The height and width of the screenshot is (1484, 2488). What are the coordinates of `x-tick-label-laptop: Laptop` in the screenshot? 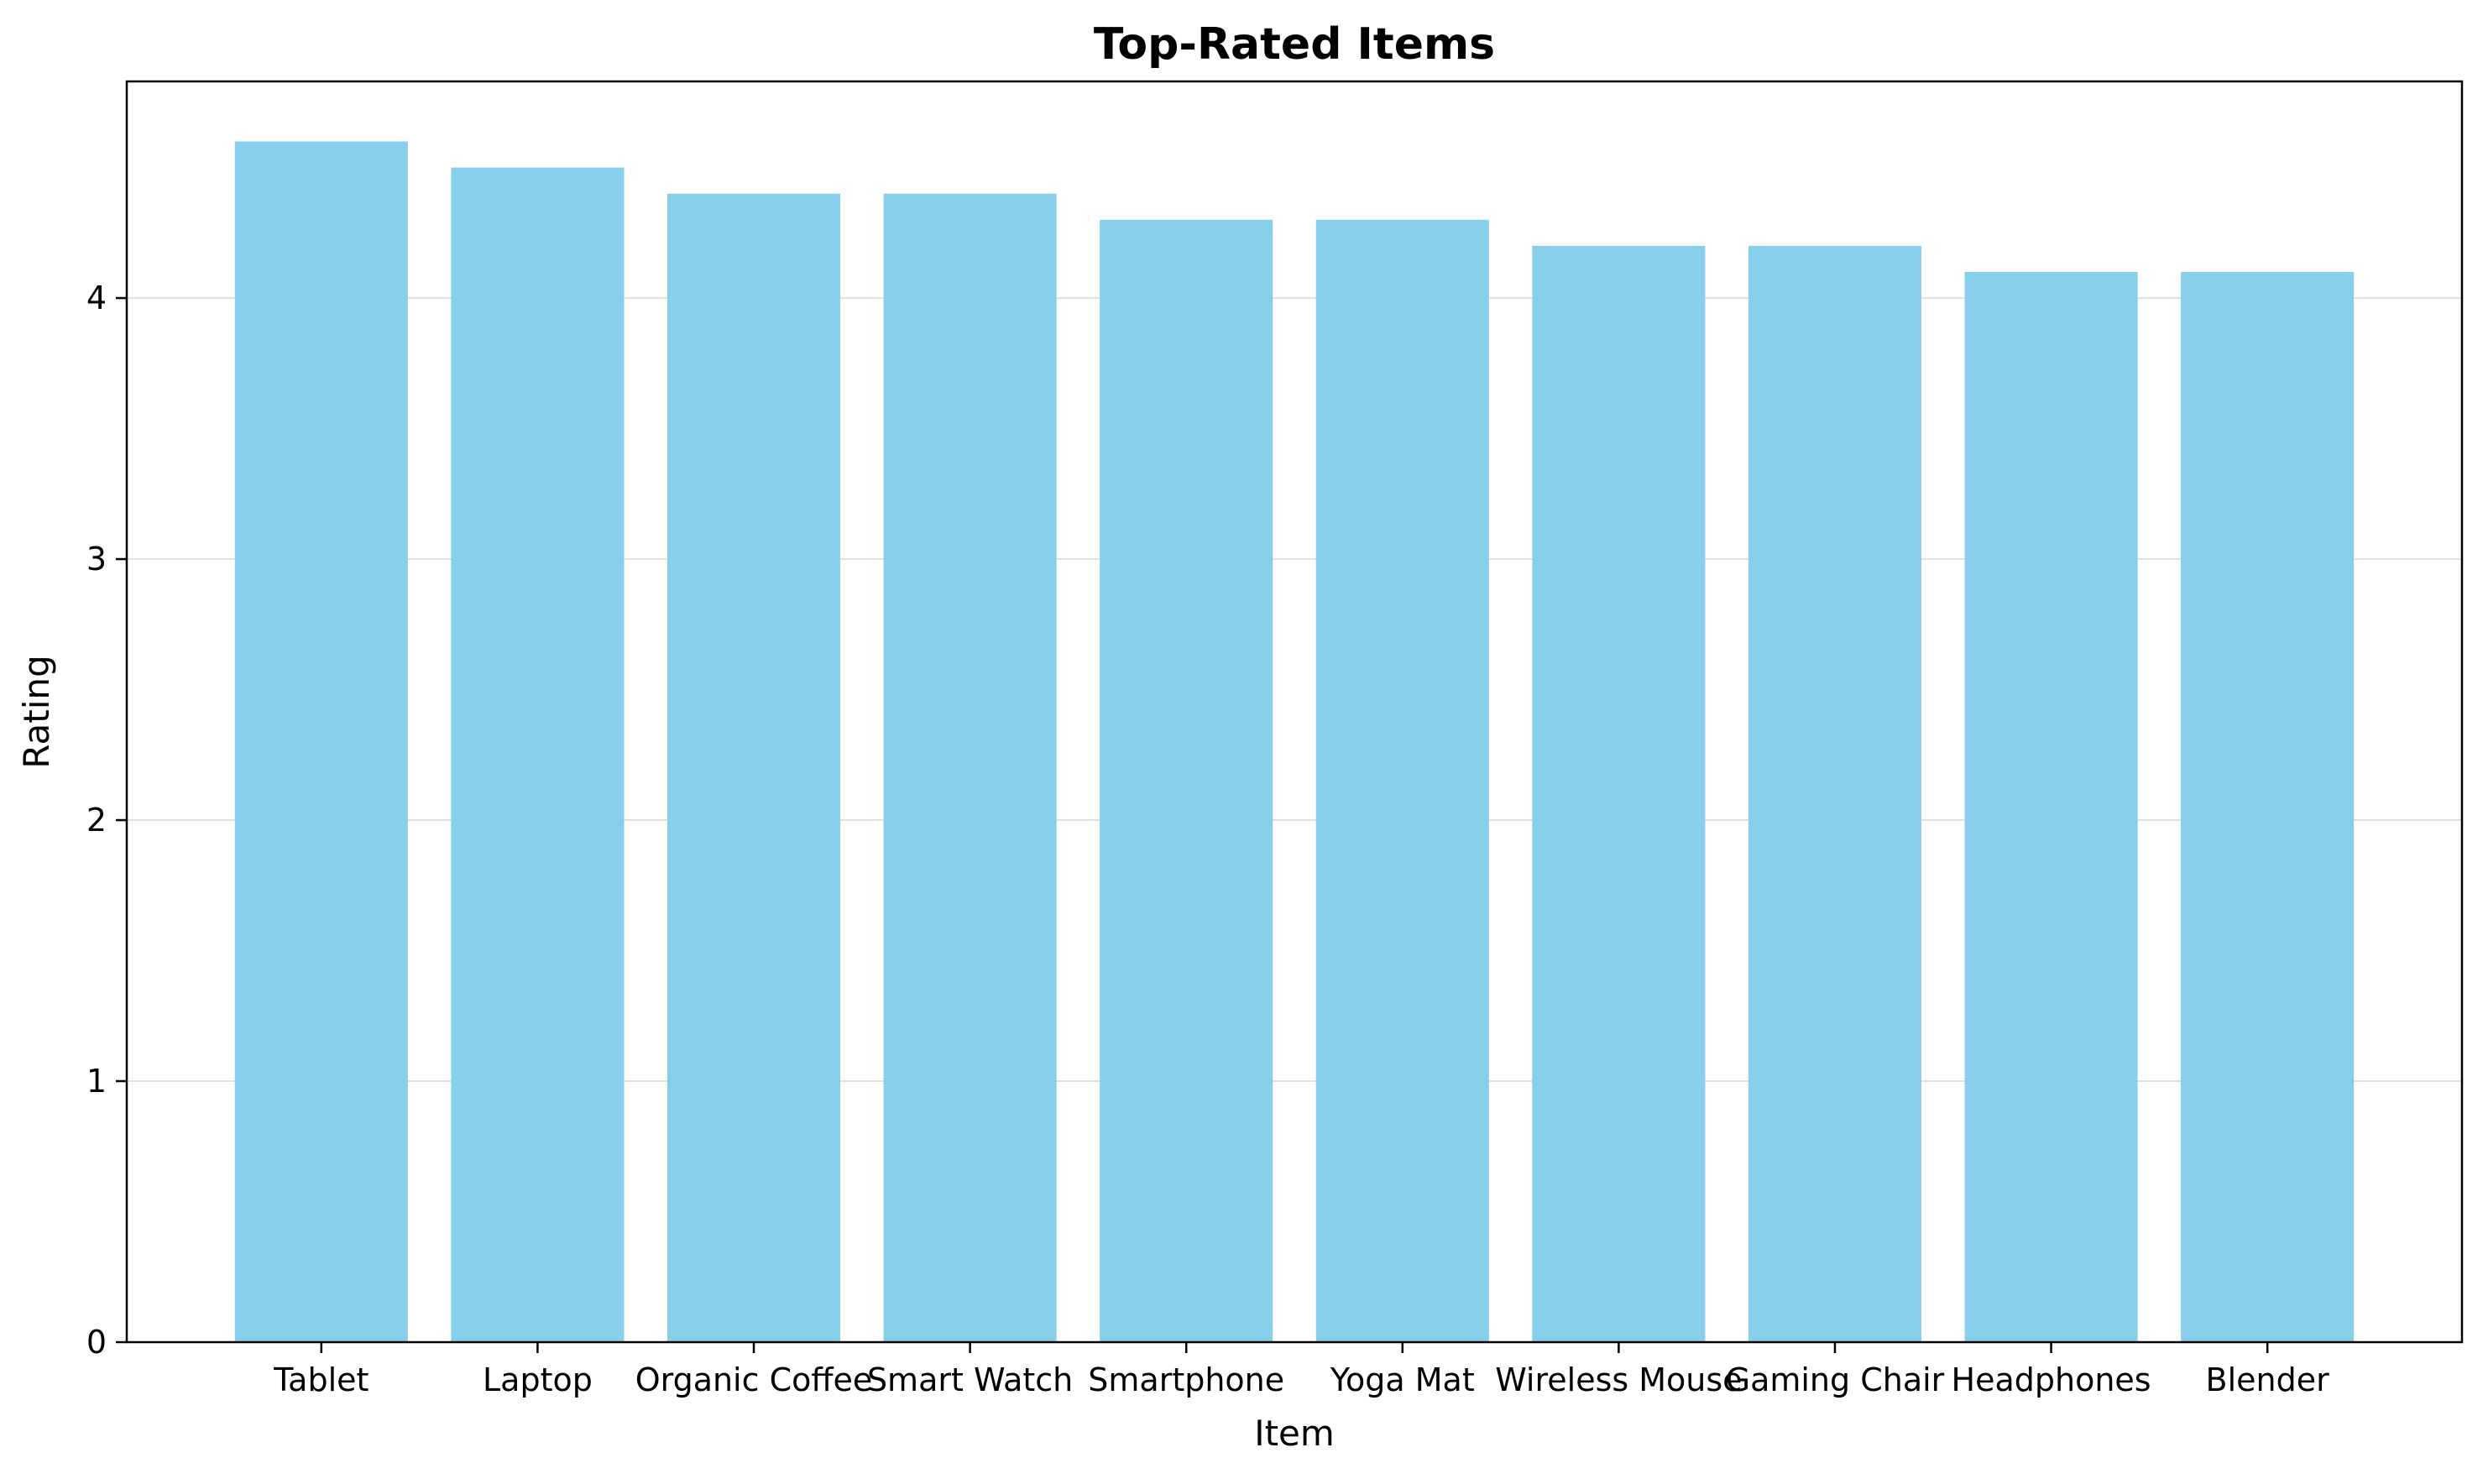 It's located at (538, 1379).